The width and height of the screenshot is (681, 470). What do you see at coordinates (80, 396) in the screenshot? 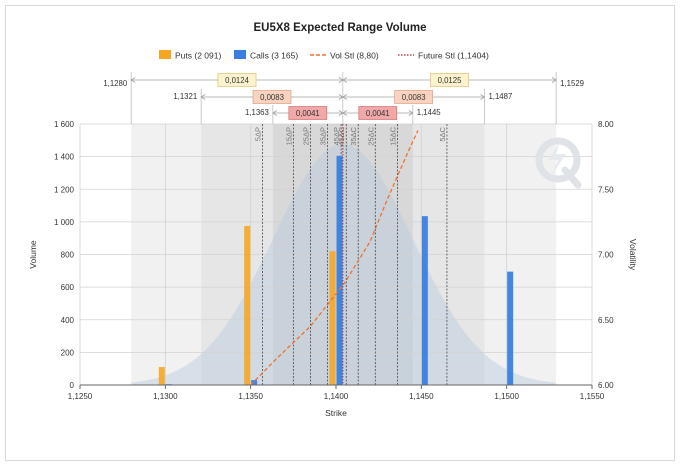
I see `x-tick-label-0: 1,1250` at bounding box center [80, 396].